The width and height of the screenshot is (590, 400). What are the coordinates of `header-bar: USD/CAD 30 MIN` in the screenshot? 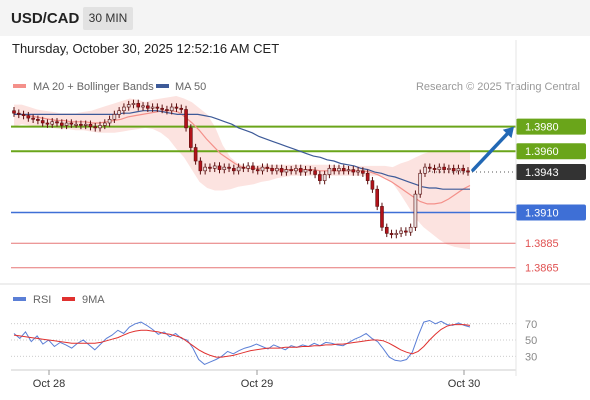 It's located at (295, 18).